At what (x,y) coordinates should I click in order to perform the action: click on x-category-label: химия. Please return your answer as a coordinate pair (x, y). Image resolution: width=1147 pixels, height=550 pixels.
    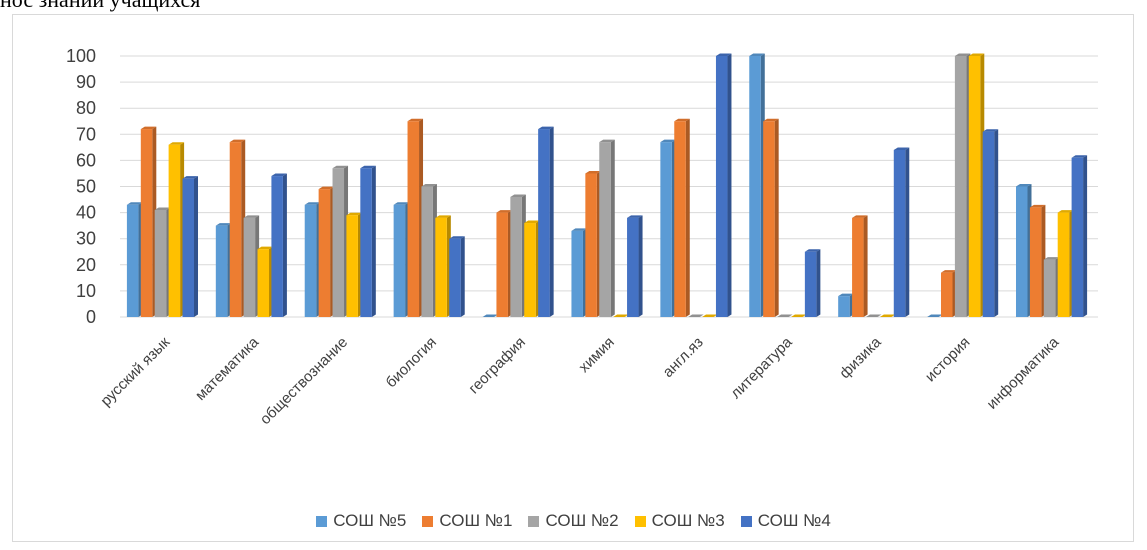
    Looking at the image, I should click on (597, 355).